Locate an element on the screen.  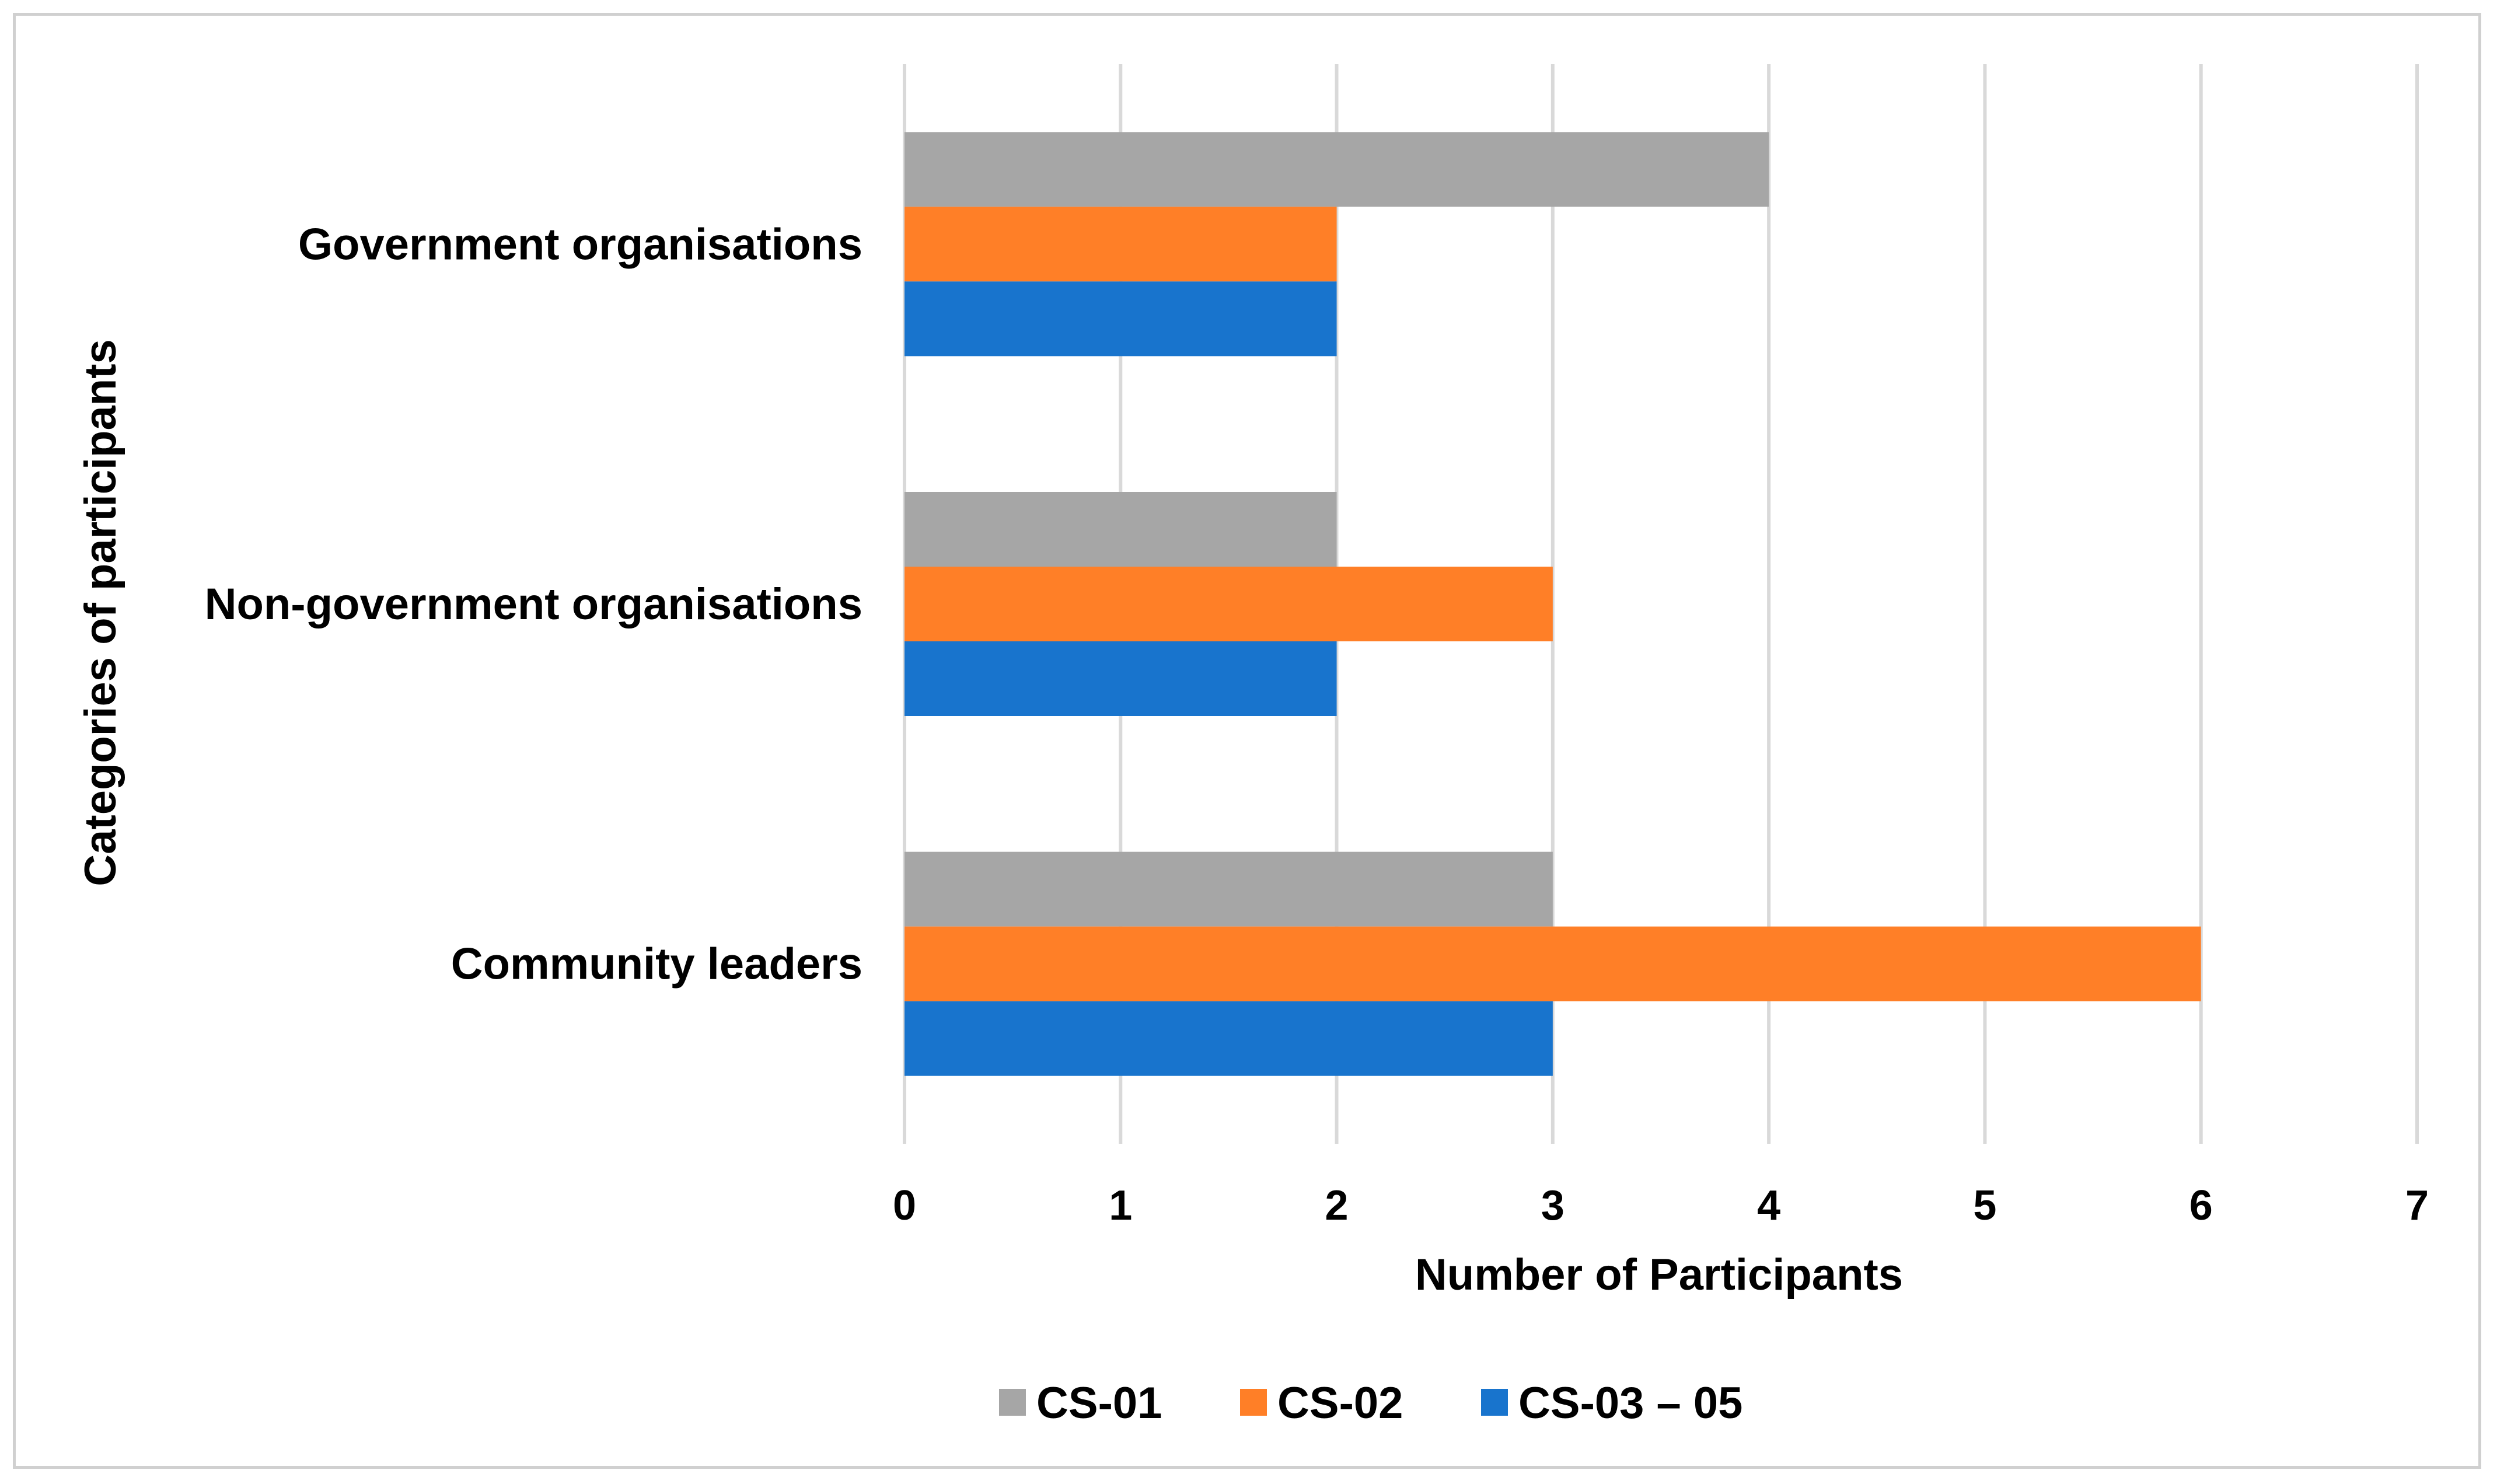
x-tick-label-1: 1 is located at coordinates (1120, 1206).